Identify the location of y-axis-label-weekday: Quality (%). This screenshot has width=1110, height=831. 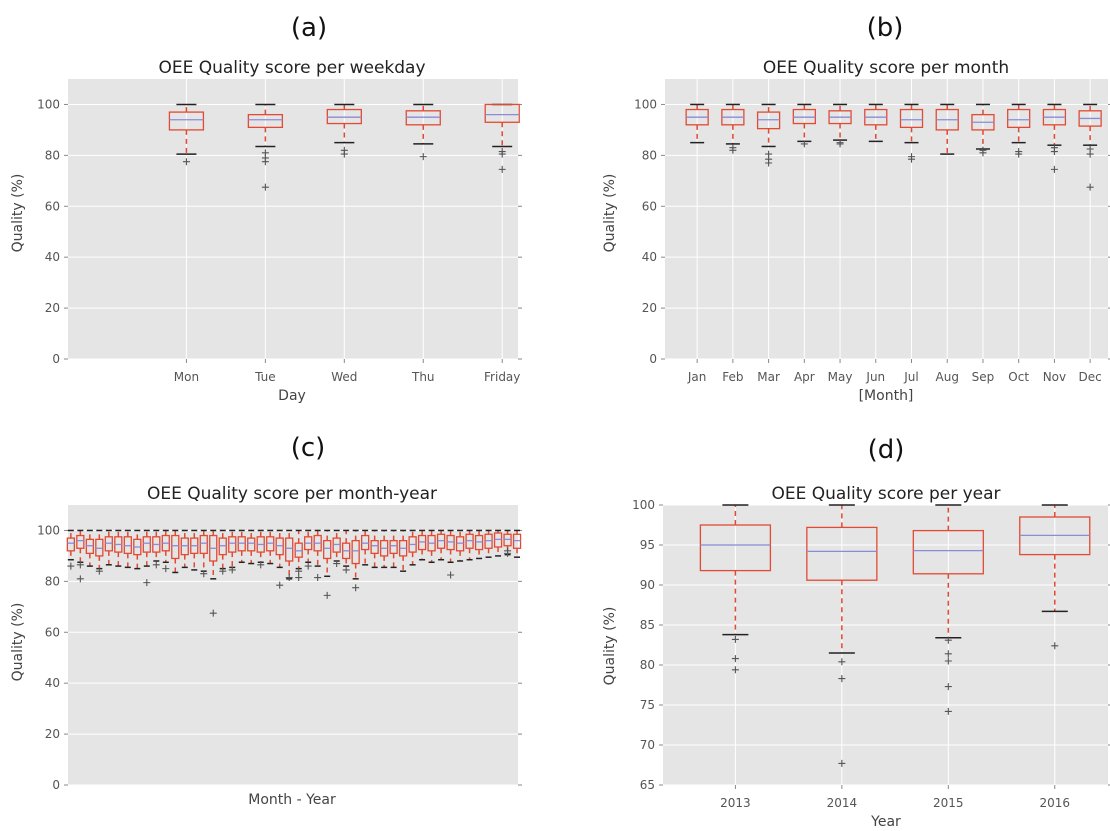
(18, 213).